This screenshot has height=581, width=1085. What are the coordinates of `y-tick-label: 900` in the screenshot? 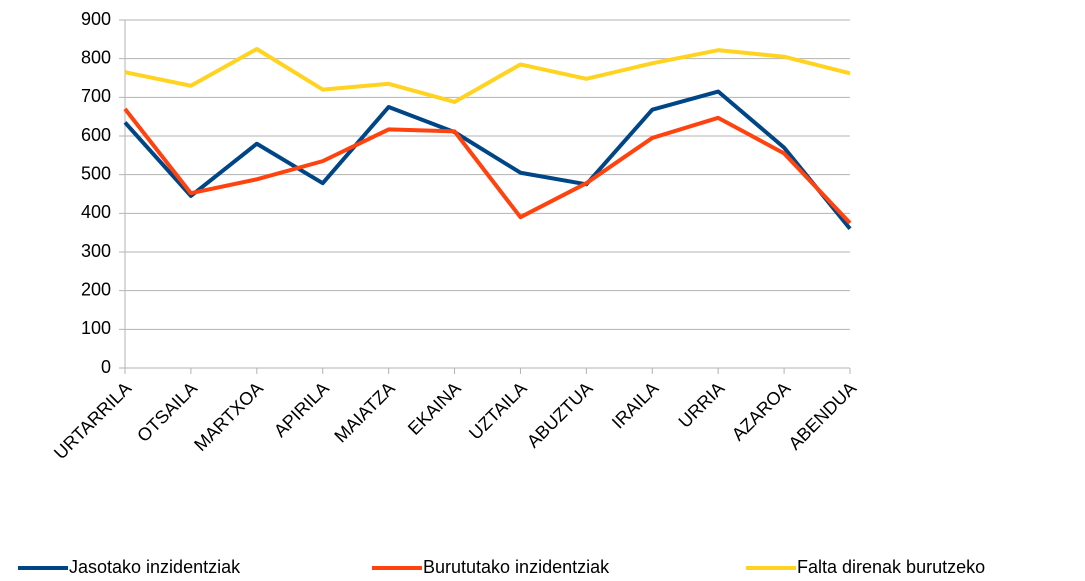 It's located at (96, 19).